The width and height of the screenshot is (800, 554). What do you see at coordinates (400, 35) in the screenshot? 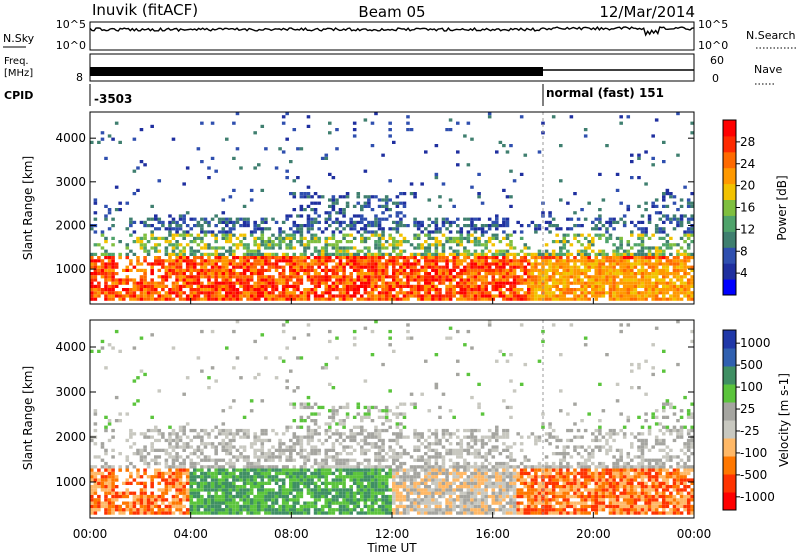
I see `noise-panel: N.Sky 10^5 10^0 10^5 10^0 N.Search` at bounding box center [400, 35].